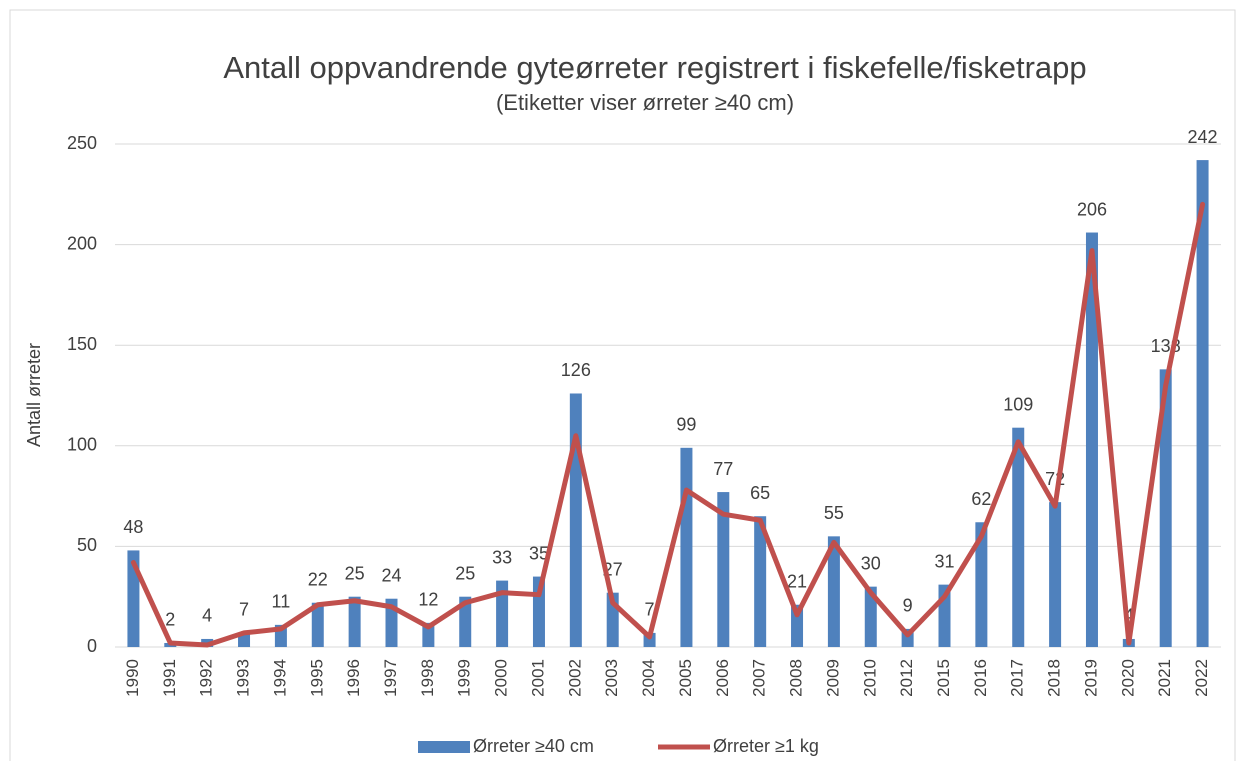 This screenshot has width=1241, height=766. I want to click on x-tick-label: 2021, so click(1164, 678).